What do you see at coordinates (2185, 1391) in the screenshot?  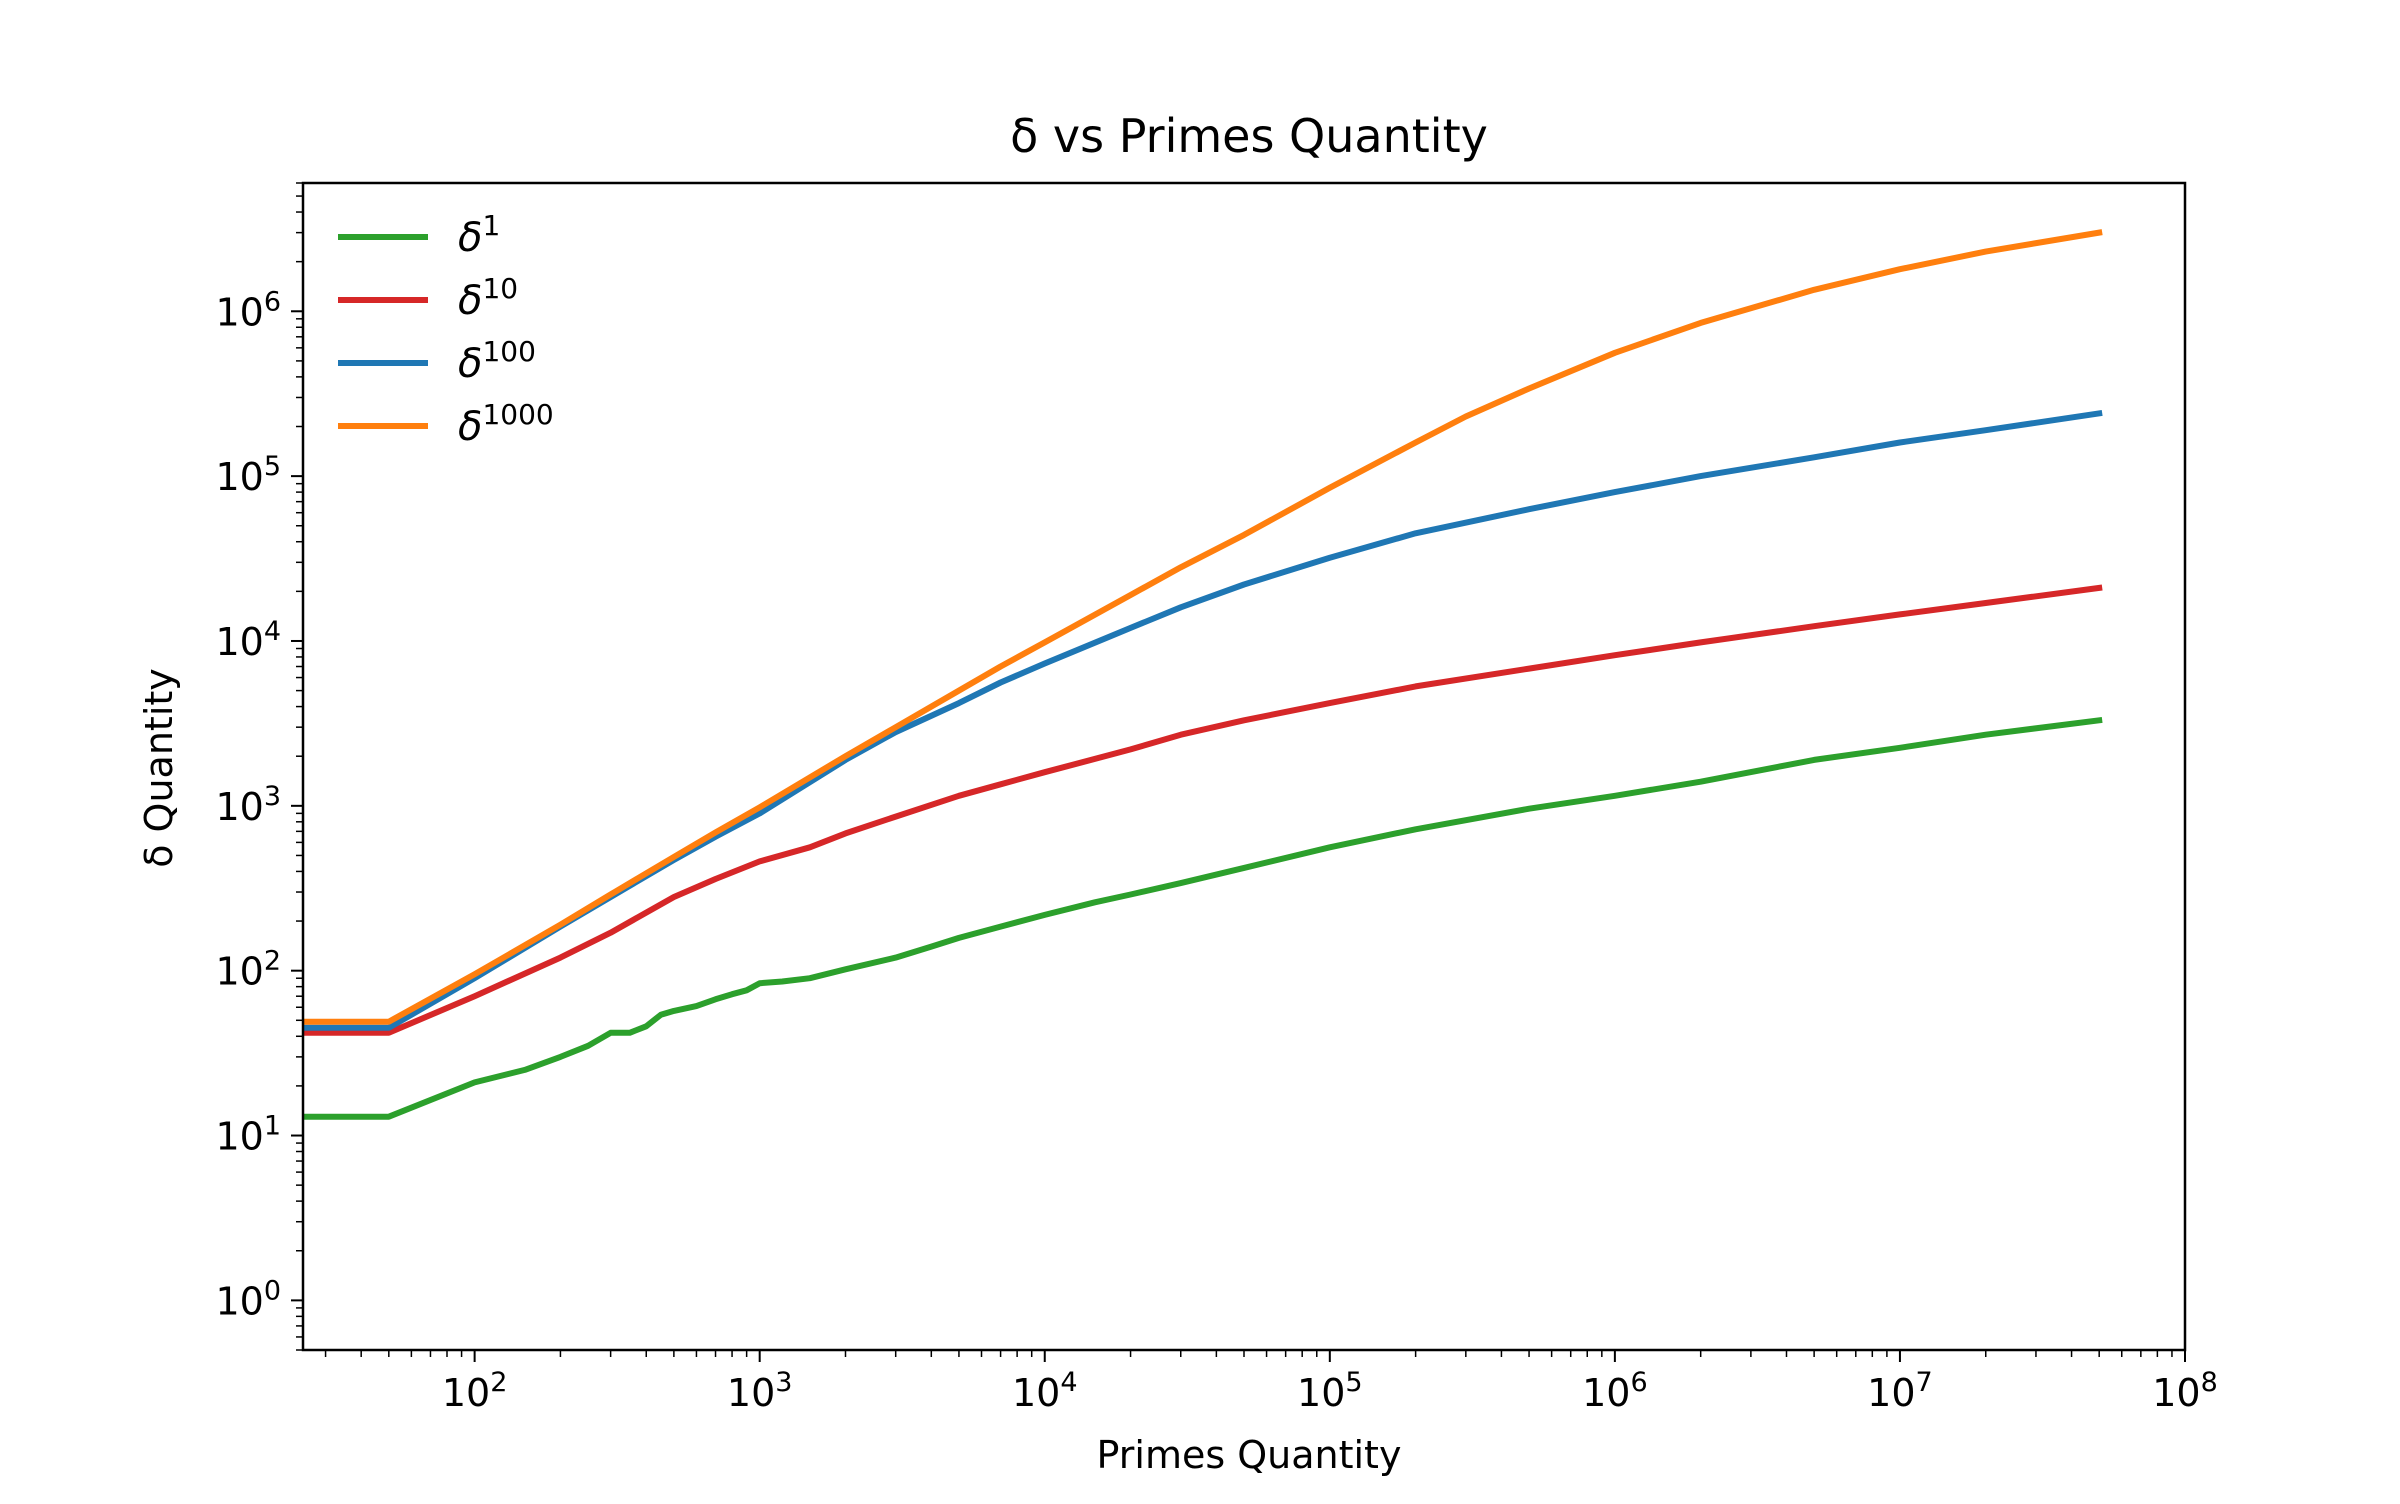 I see `x-tick-label-6: 108` at bounding box center [2185, 1391].